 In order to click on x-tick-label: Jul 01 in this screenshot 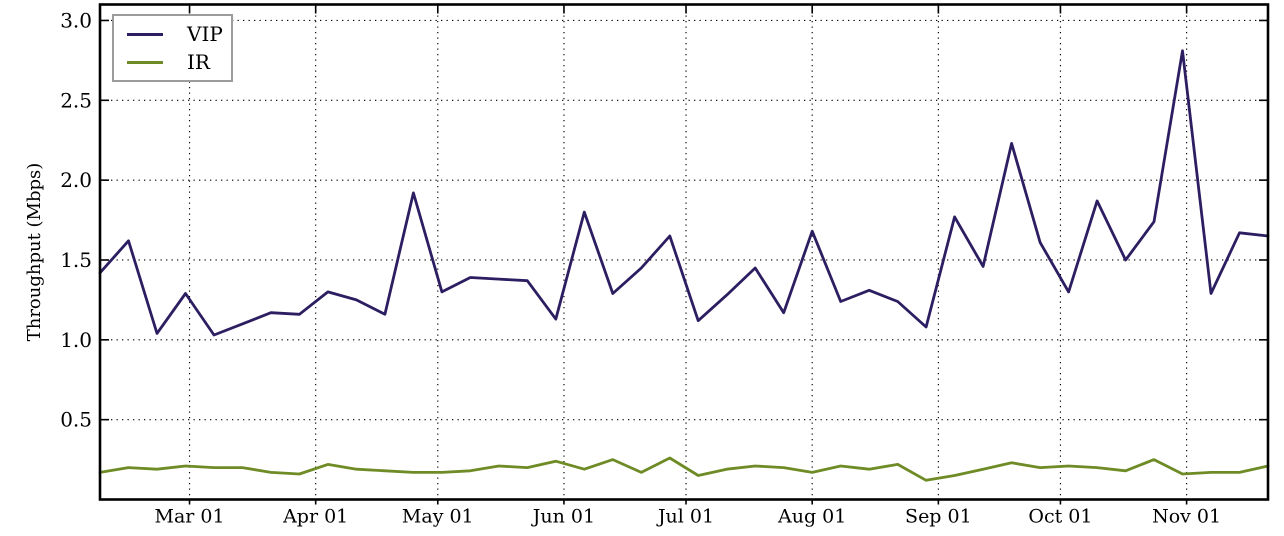, I will do `click(685, 517)`.